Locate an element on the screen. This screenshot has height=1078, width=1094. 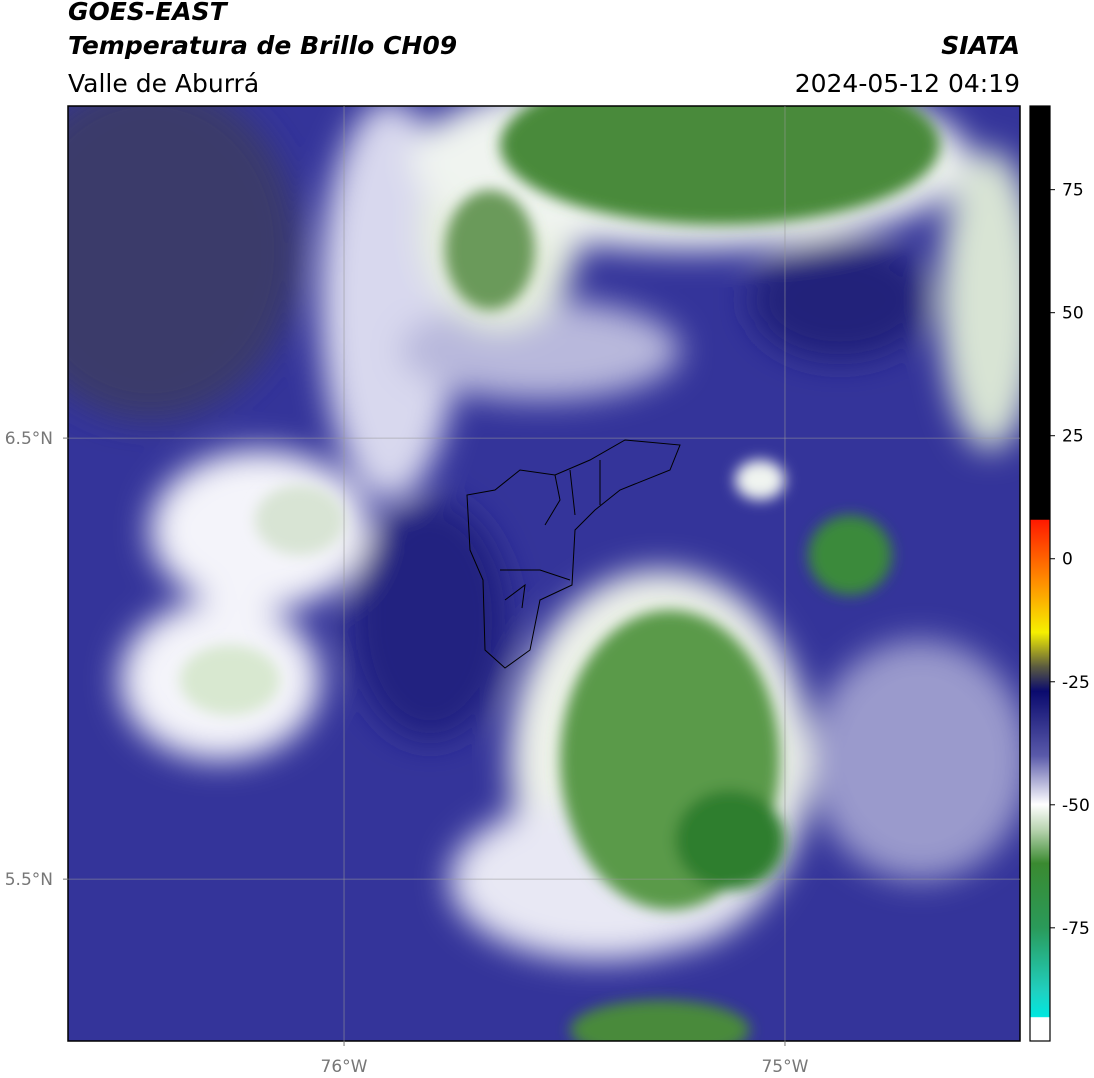
colorbar-tick-label: -50 is located at coordinates (1076, 806).